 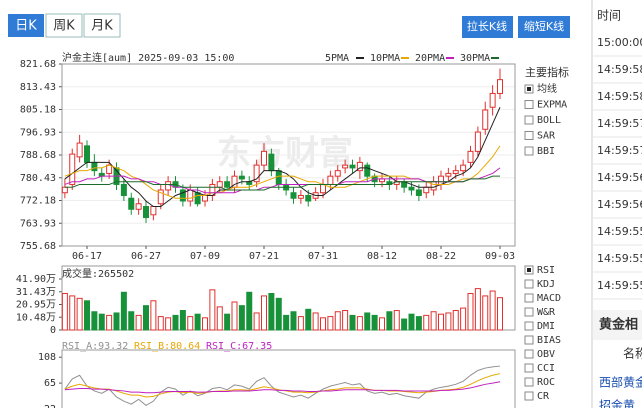 I want to click on indicator: BBI, so click(x=546, y=151).